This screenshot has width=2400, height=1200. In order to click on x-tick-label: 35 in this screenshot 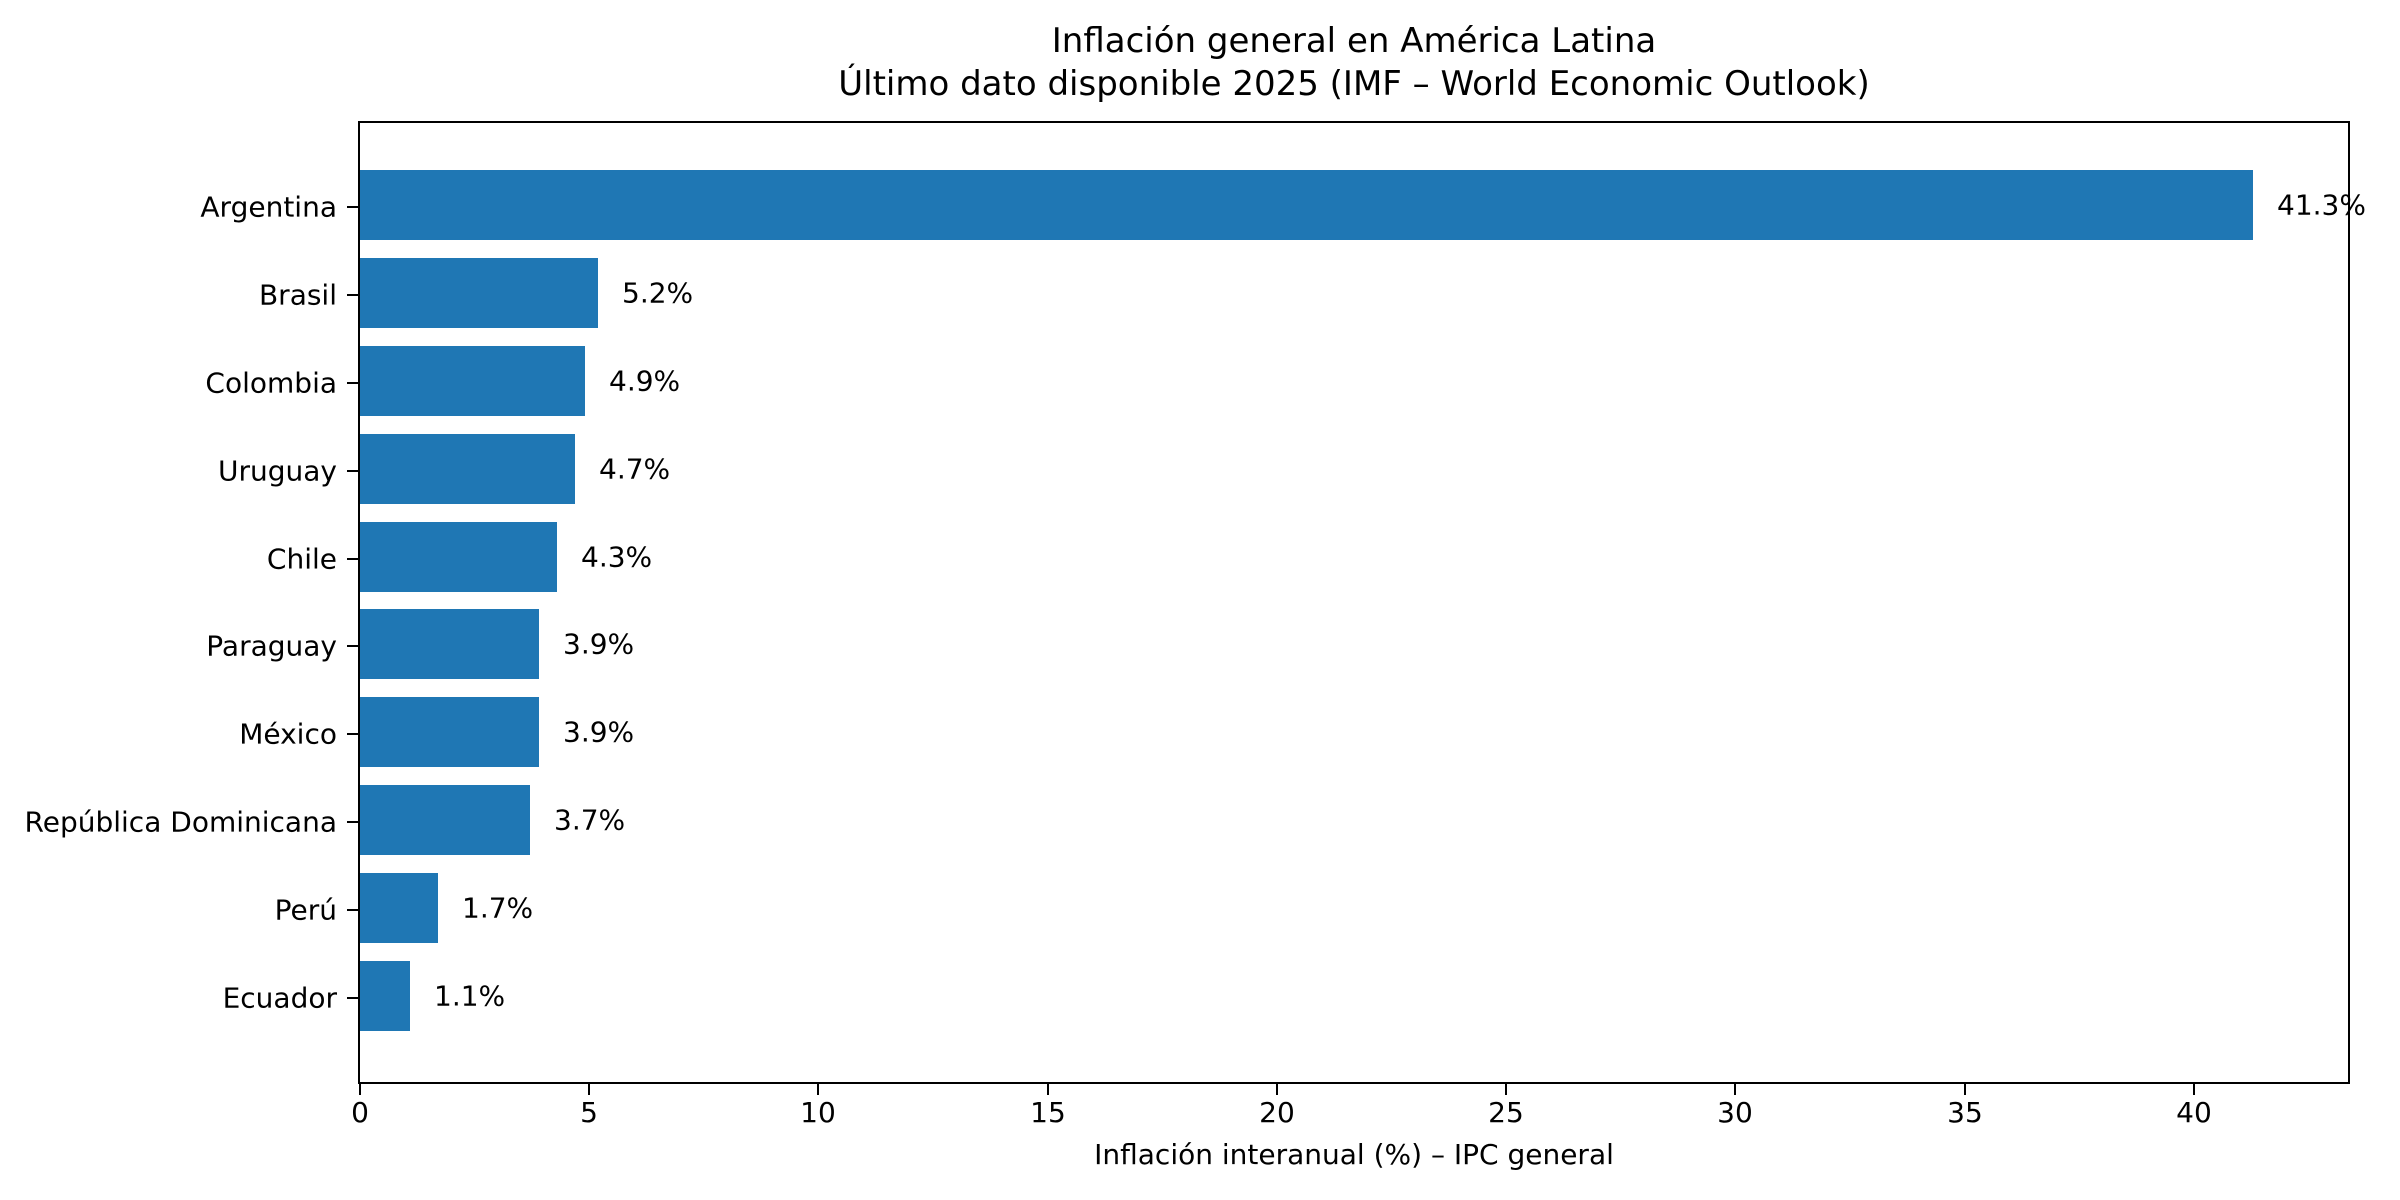, I will do `click(1965, 1112)`.